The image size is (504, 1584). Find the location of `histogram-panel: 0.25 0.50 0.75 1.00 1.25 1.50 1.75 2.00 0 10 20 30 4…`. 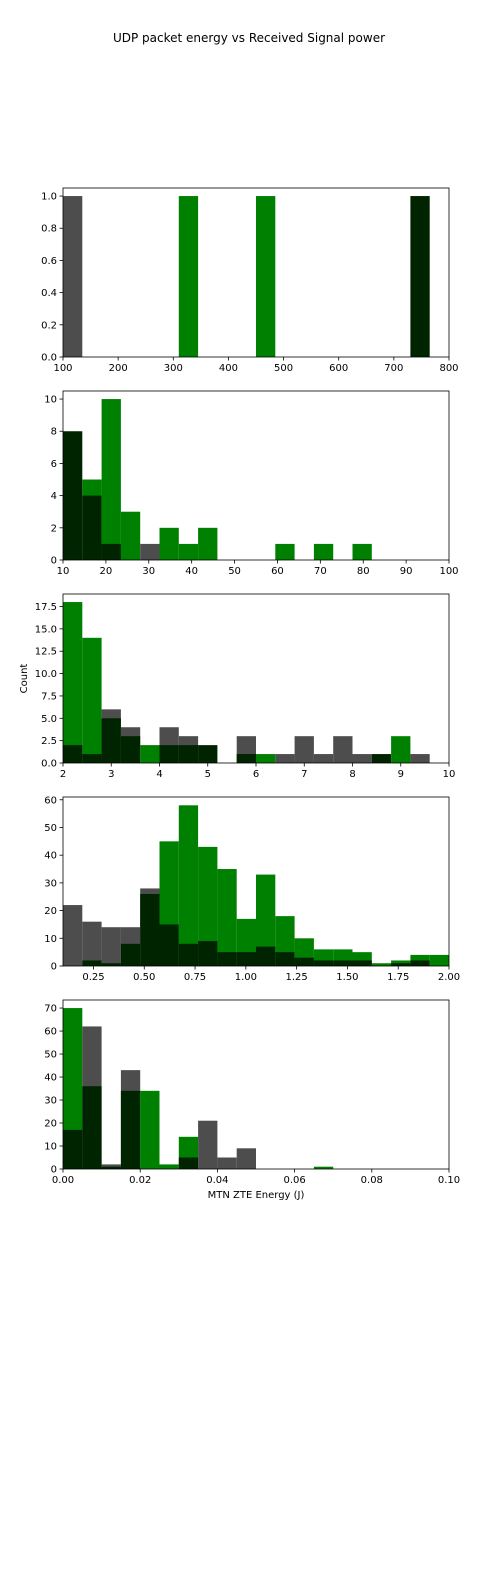

histogram-panel: 0.25 0.50 0.75 1.00 1.25 1.50 1.75 2.00 0 10 20 30 4… is located at coordinates (252, 889).